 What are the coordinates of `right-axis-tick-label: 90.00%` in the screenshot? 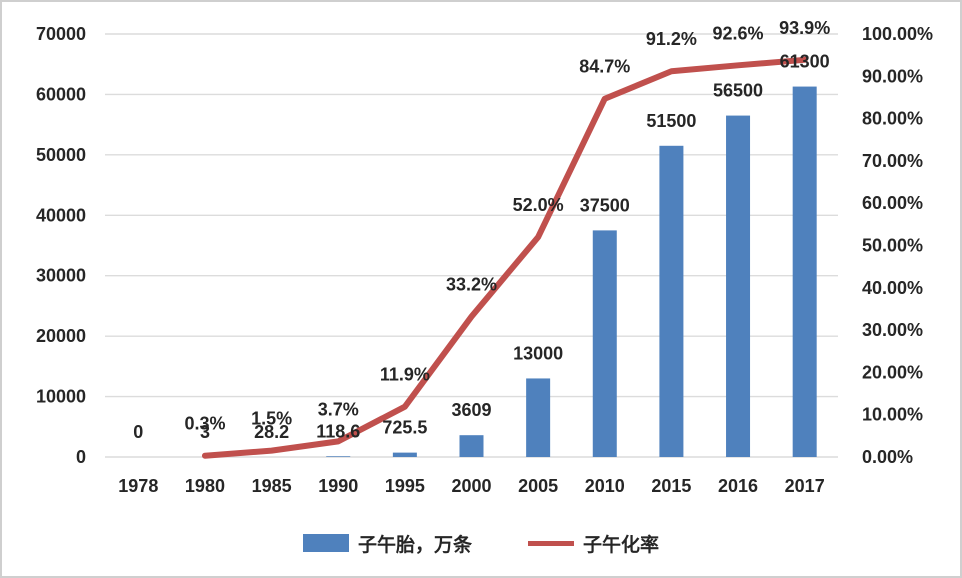 It's located at (892, 76).